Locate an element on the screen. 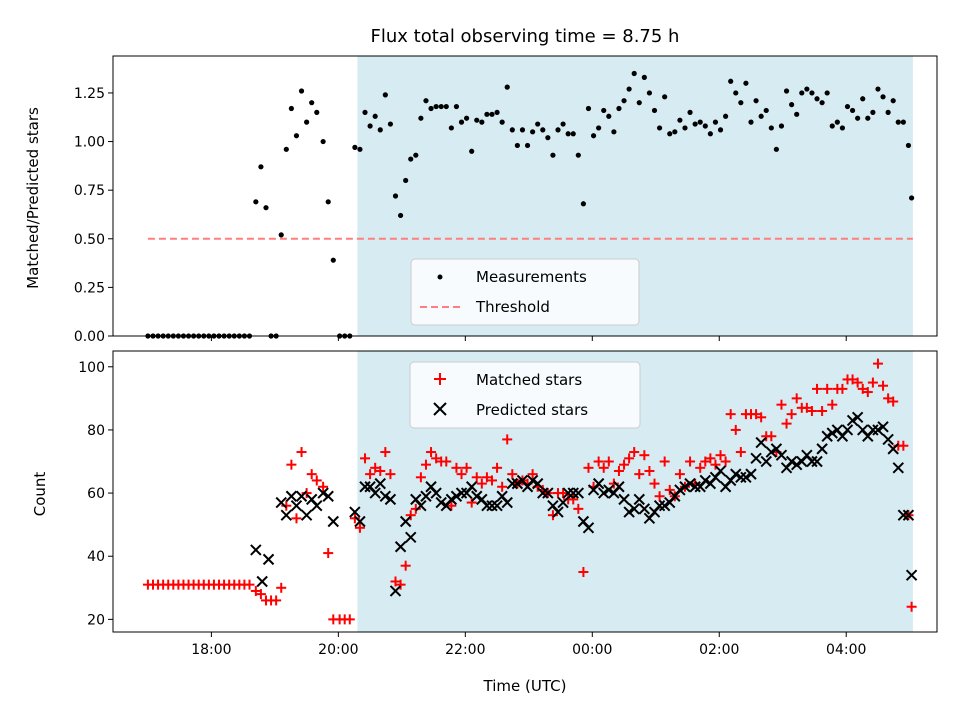  legend-threshold-label: Threshold is located at coordinates (512, 307).